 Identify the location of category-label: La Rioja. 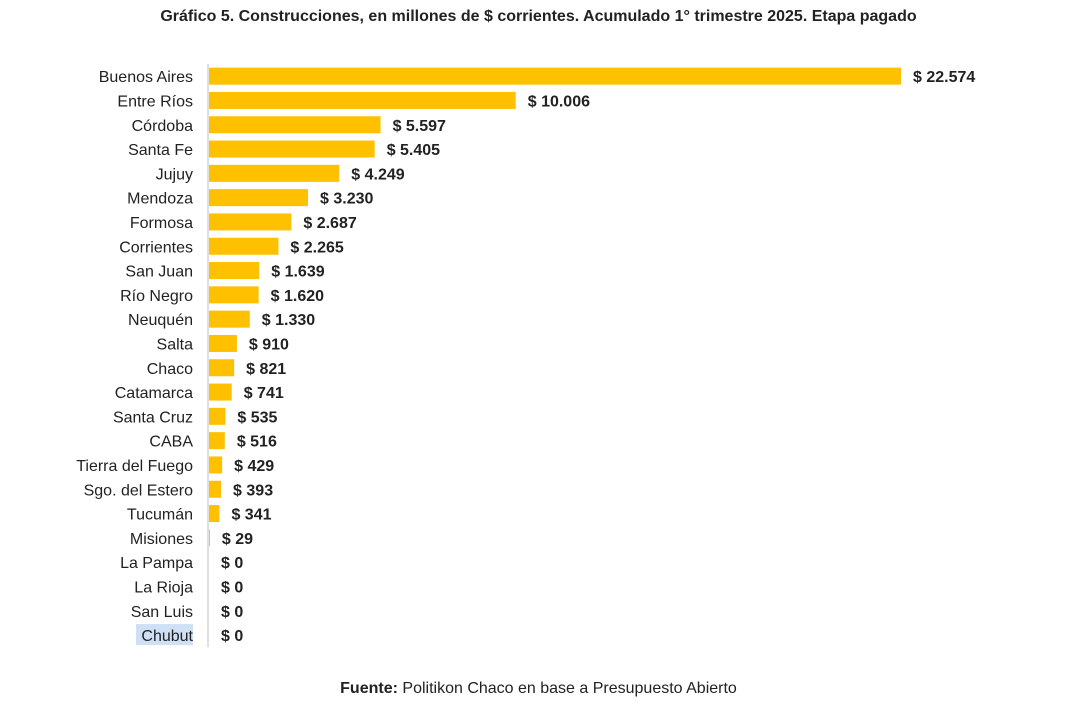
(163, 587).